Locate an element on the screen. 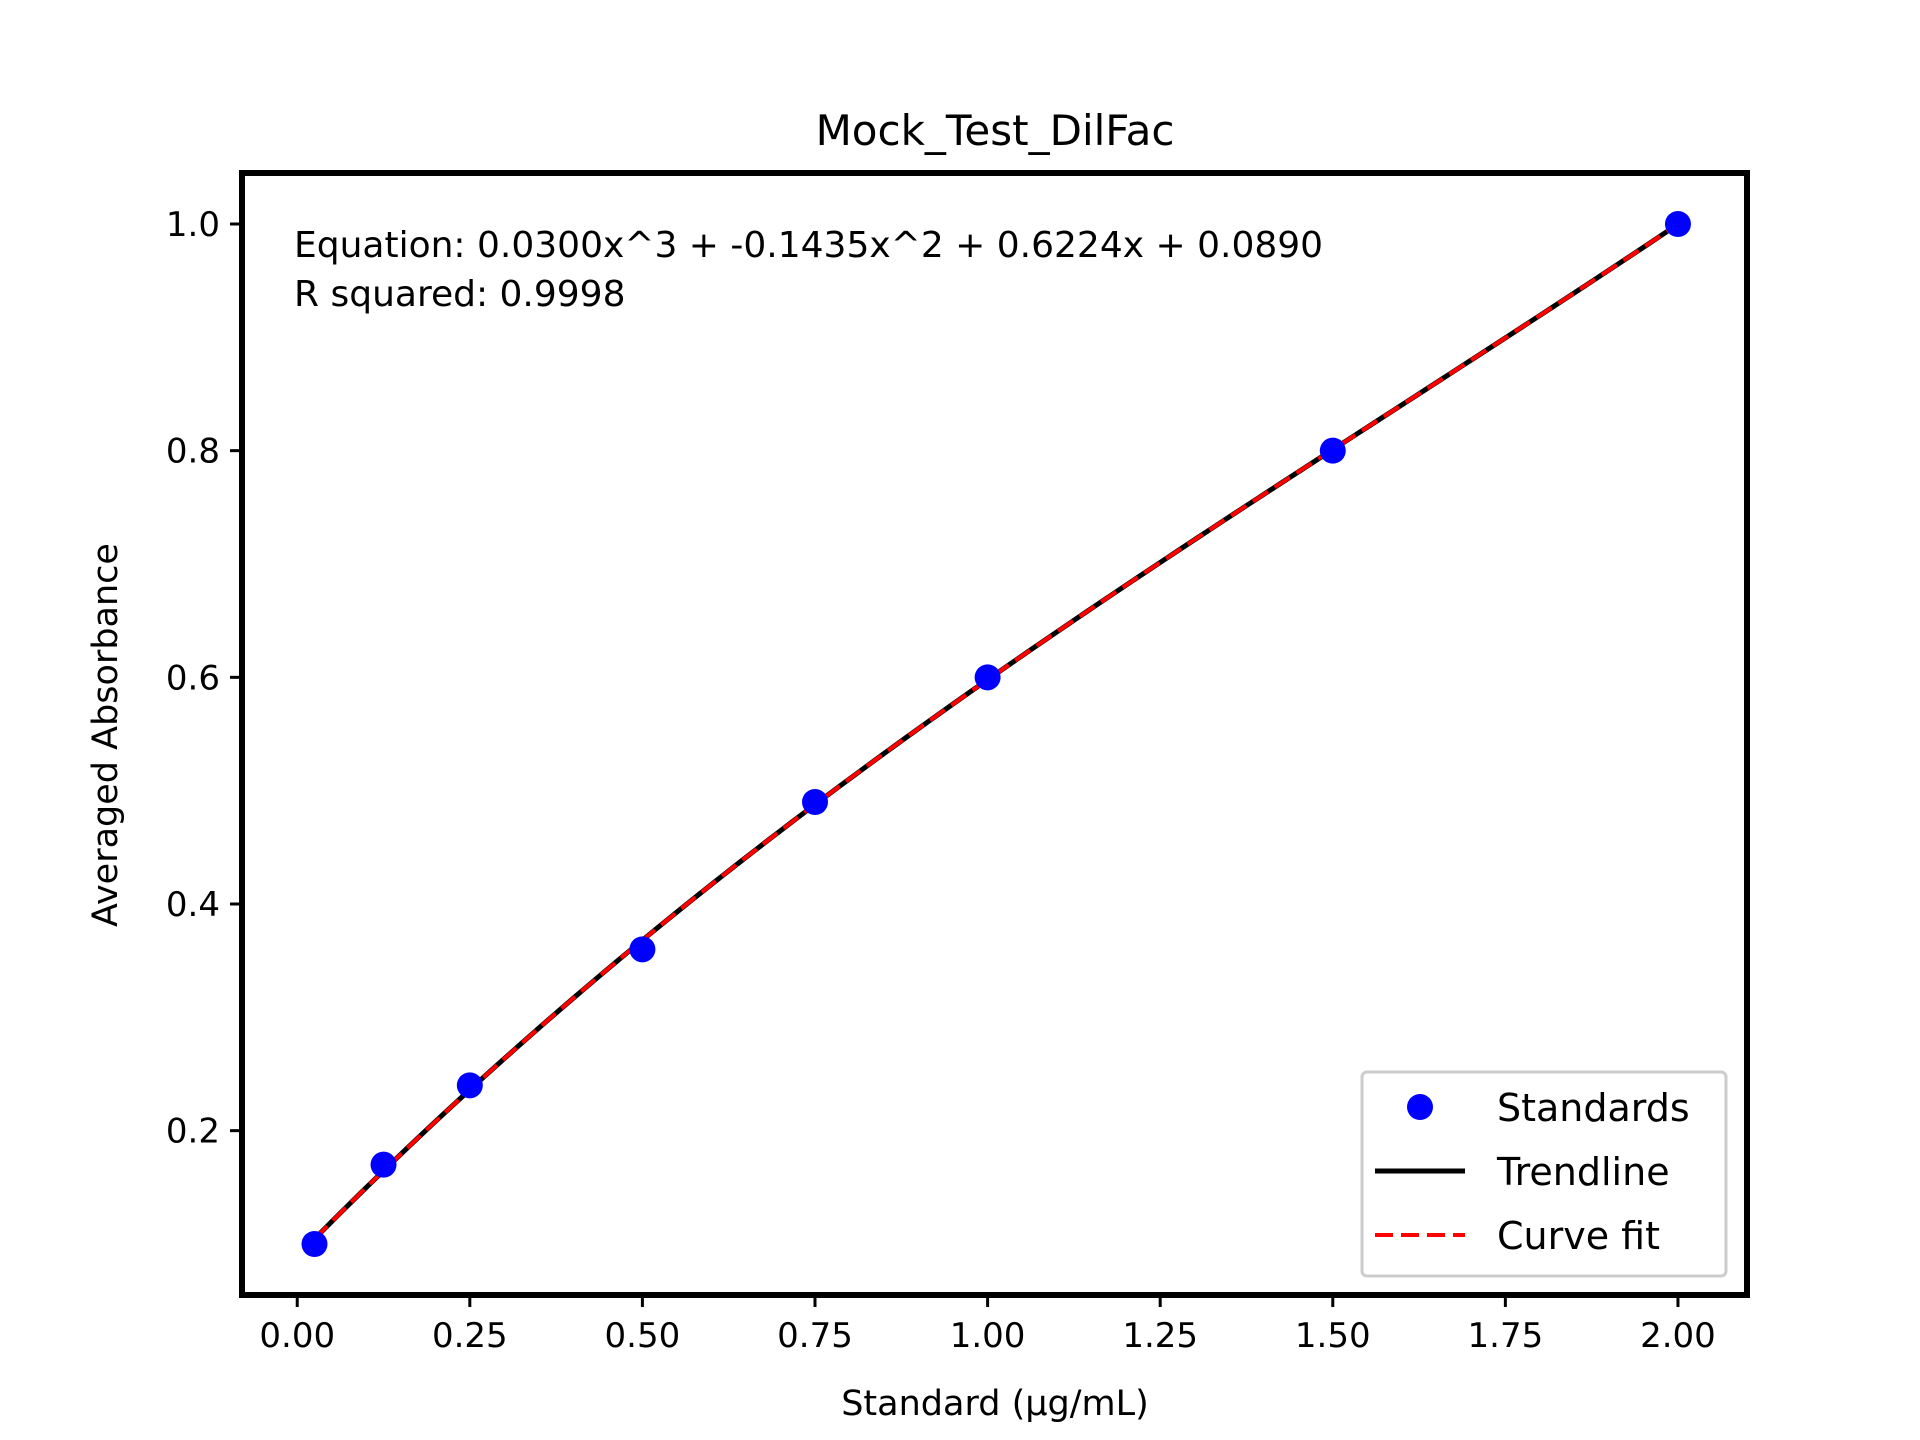  y-tick-label: 0.8 is located at coordinates (193, 452).